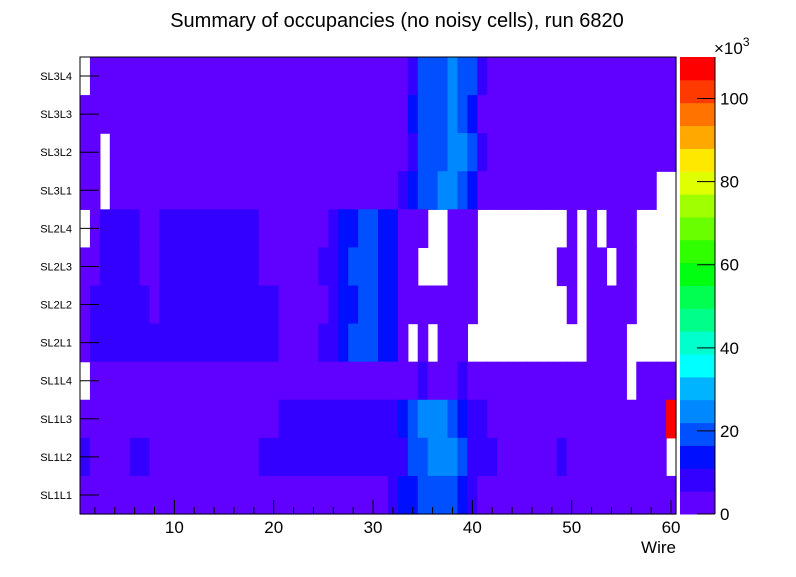 The image size is (796, 577). I want to click on x-tick-label: 10, so click(174, 527).